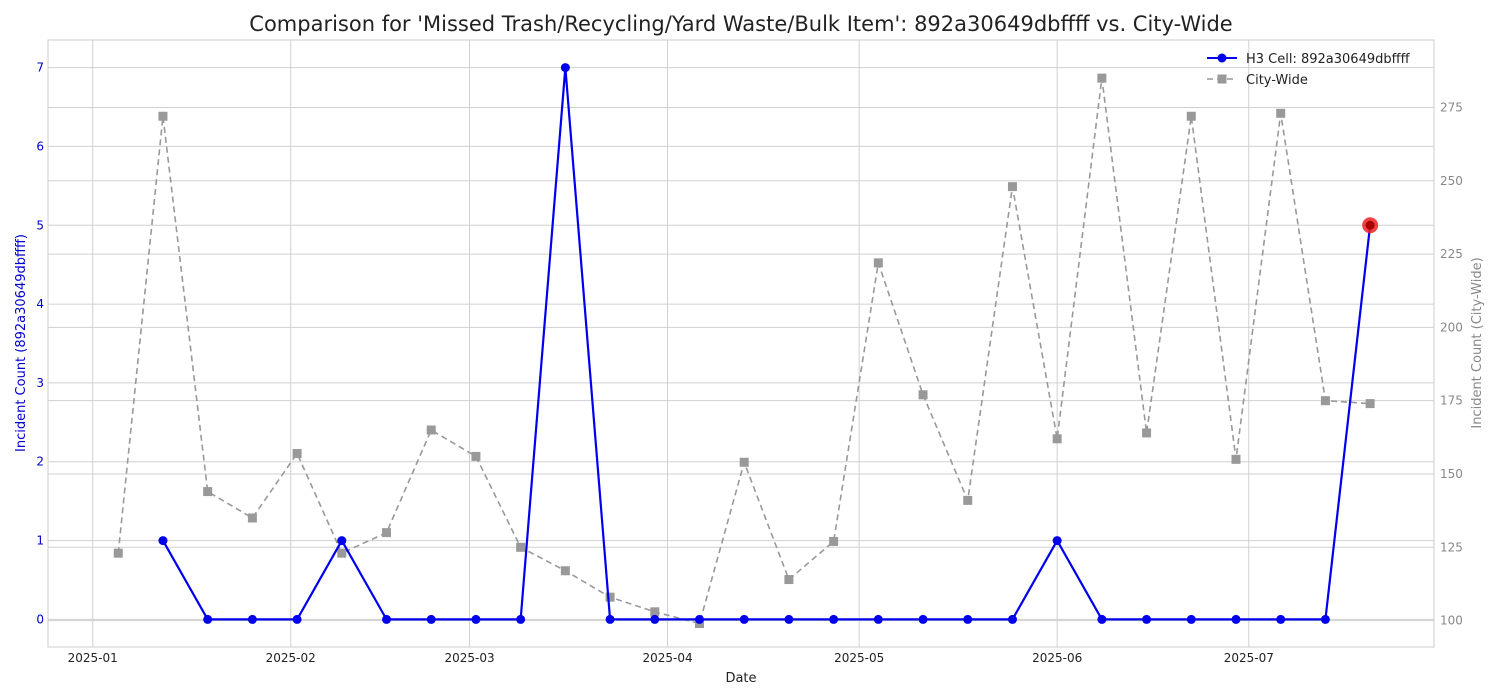  I want to click on legend-h3-label: H3 Cell: 892a30649dbffff, so click(1328, 59).